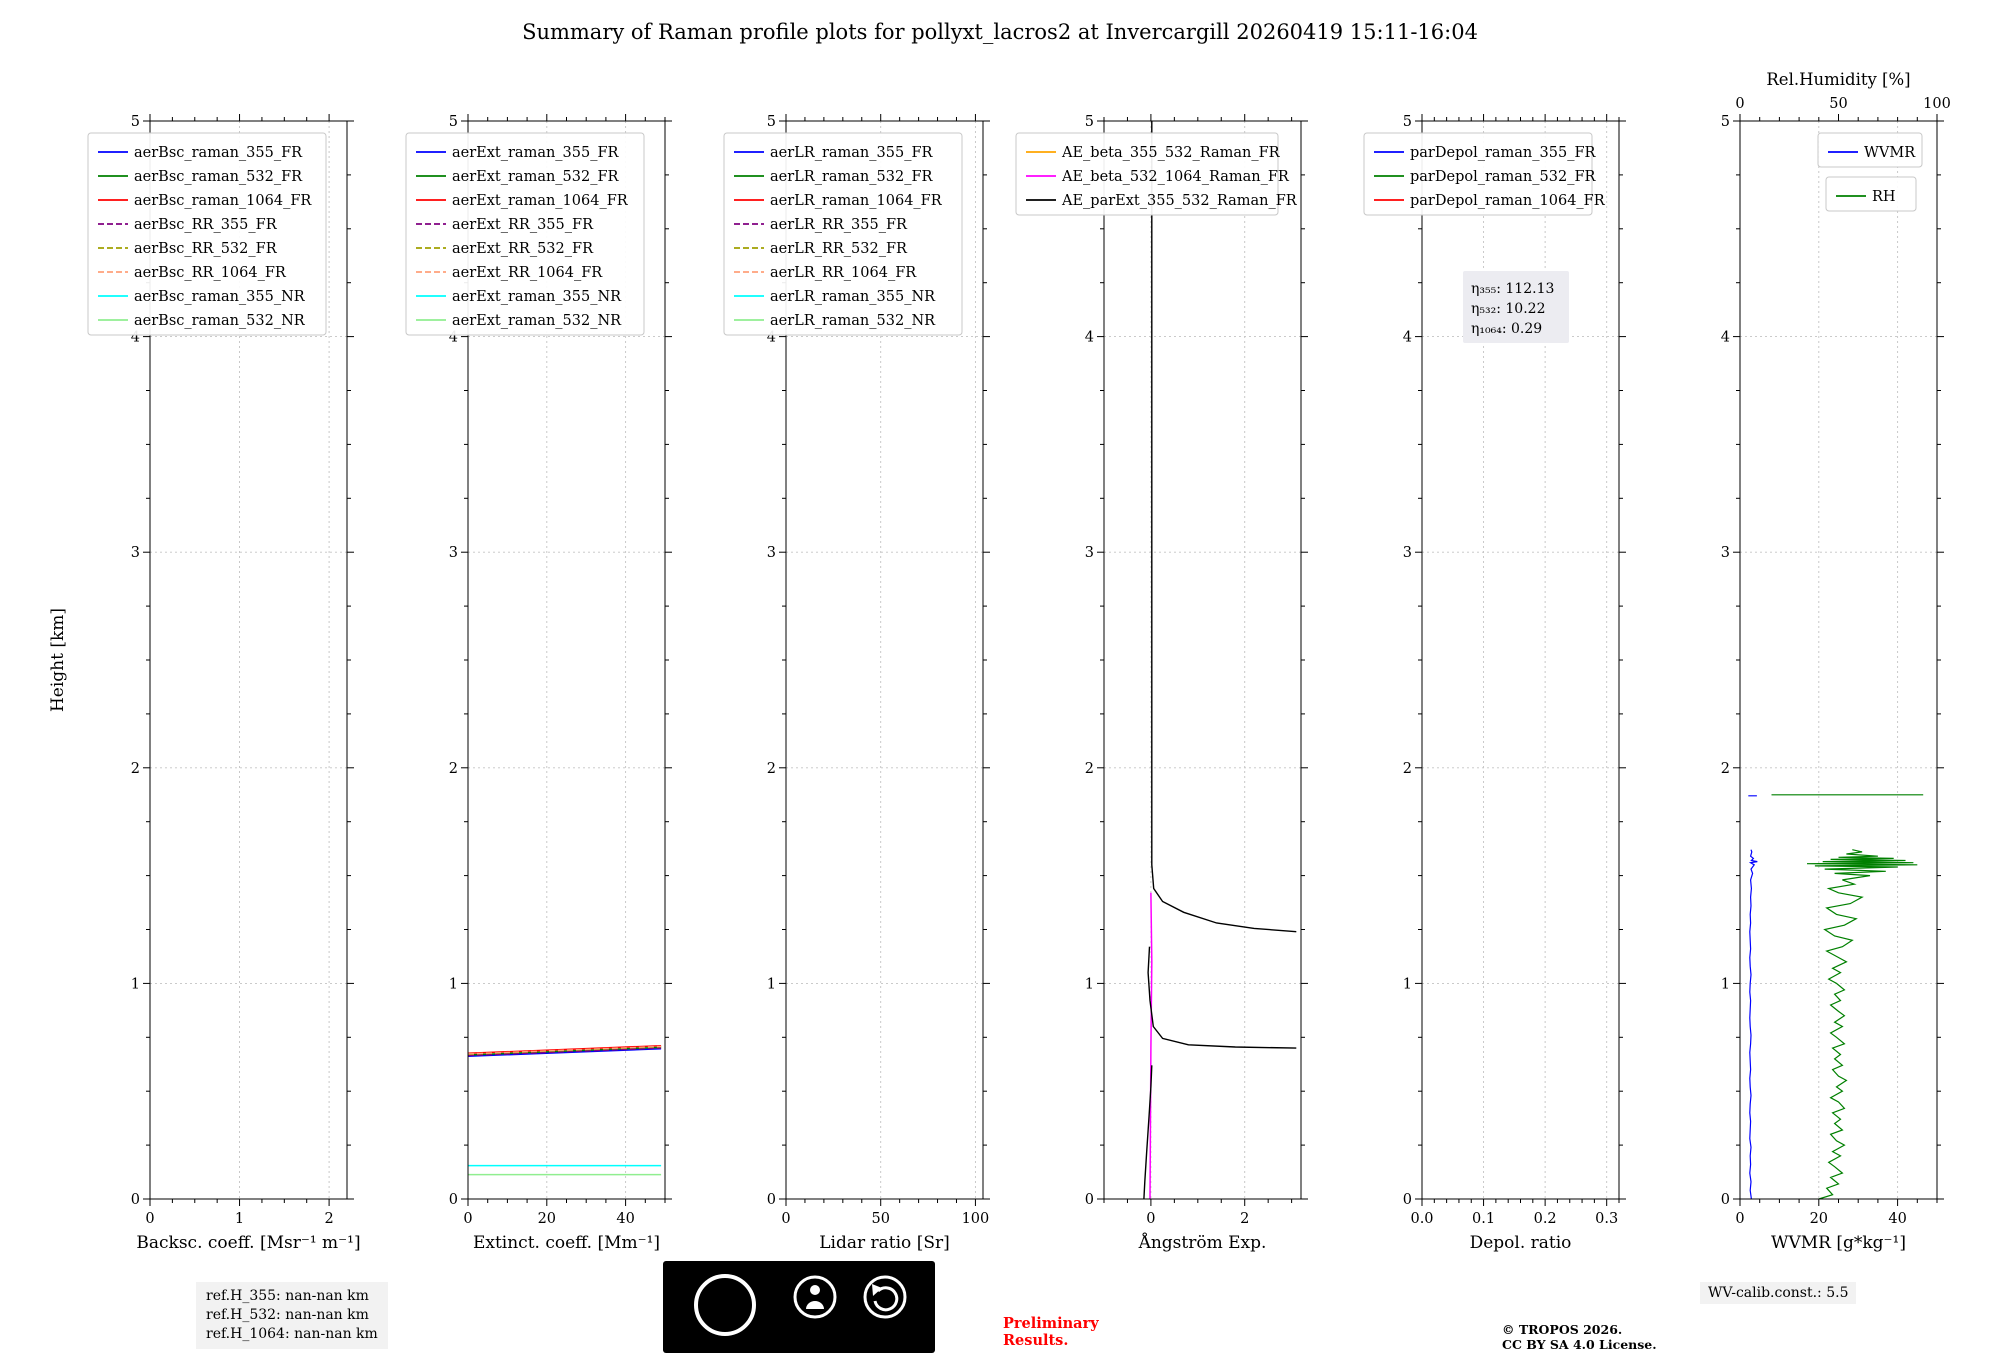 The width and height of the screenshot is (2000, 1360). I want to click on legend-label: aerBsc_raman_532_FR, so click(218, 177).